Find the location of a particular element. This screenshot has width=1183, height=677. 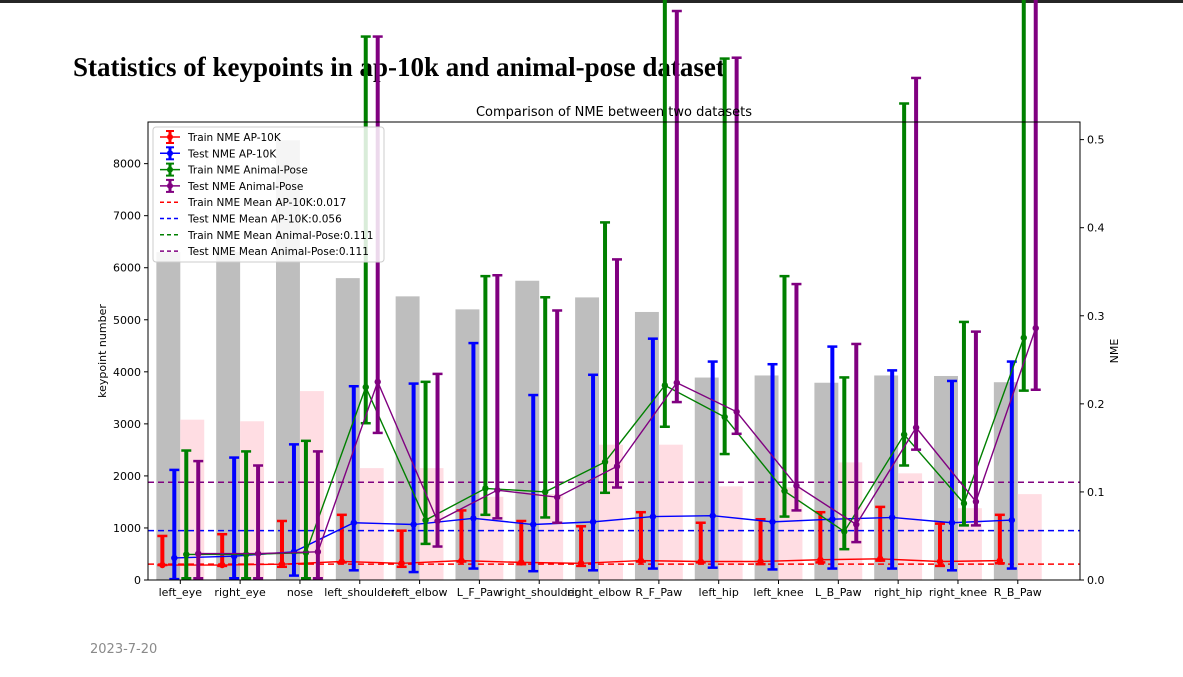

chart-title: Comparison of NME between two datasets is located at coordinates (614, 112).